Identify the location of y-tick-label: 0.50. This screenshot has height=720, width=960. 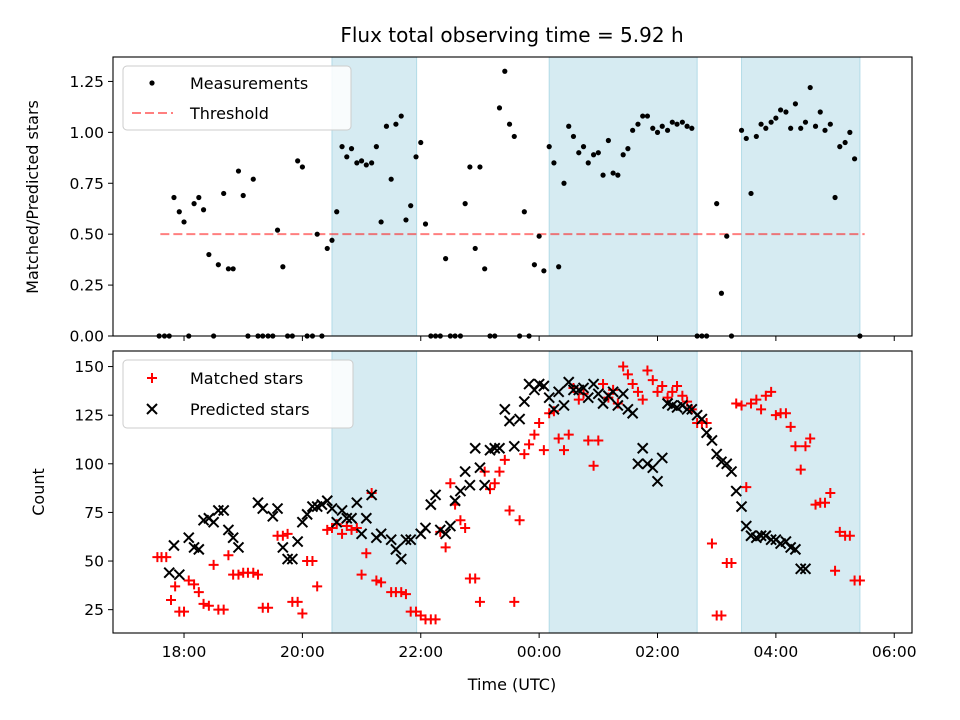
(86, 235).